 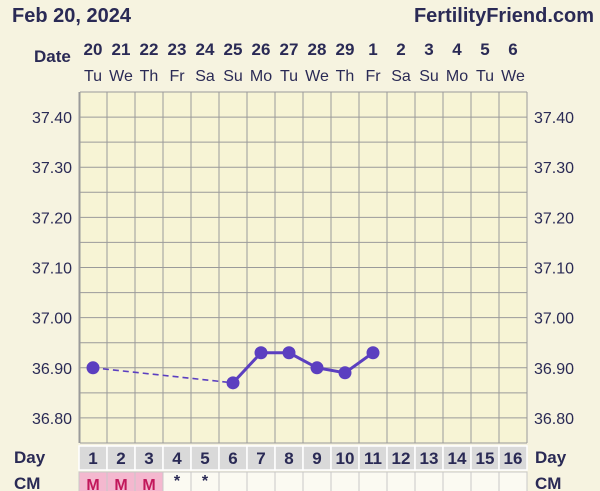 What do you see at coordinates (30, 457) in the screenshot?
I see `day-row-label: Day` at bounding box center [30, 457].